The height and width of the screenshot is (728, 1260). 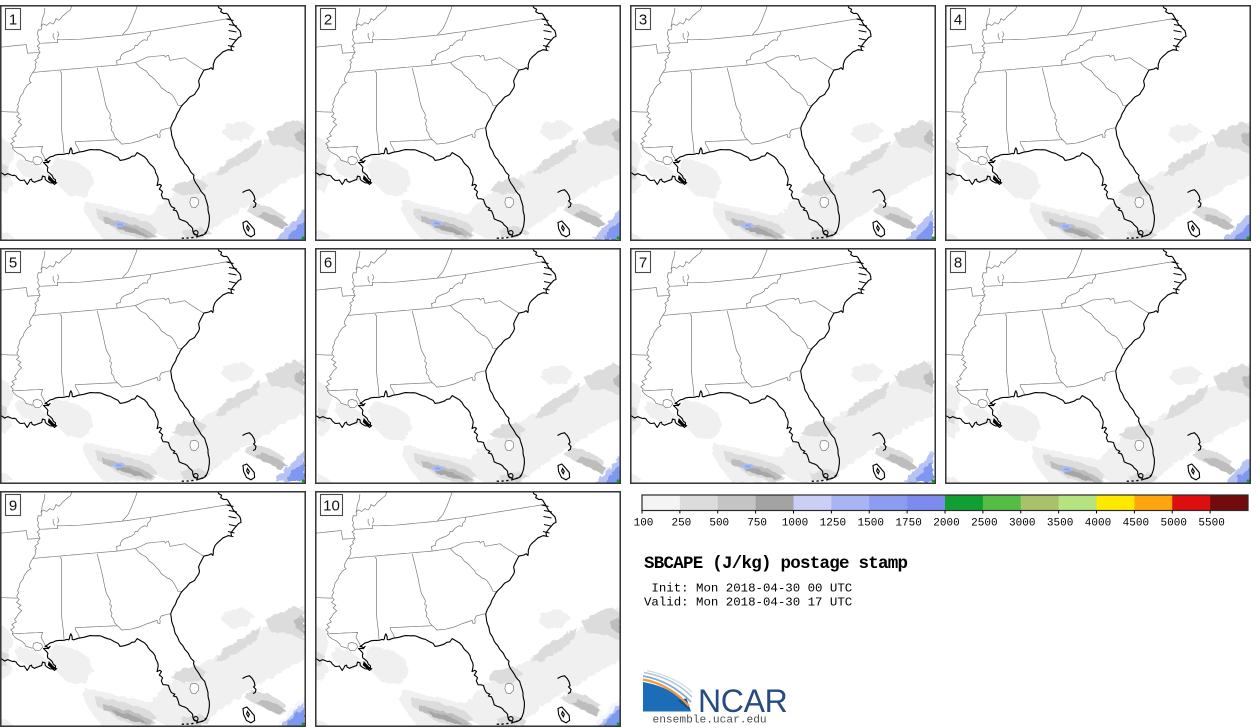 What do you see at coordinates (13, 506) in the screenshot?
I see `svg-text: 9` at bounding box center [13, 506].